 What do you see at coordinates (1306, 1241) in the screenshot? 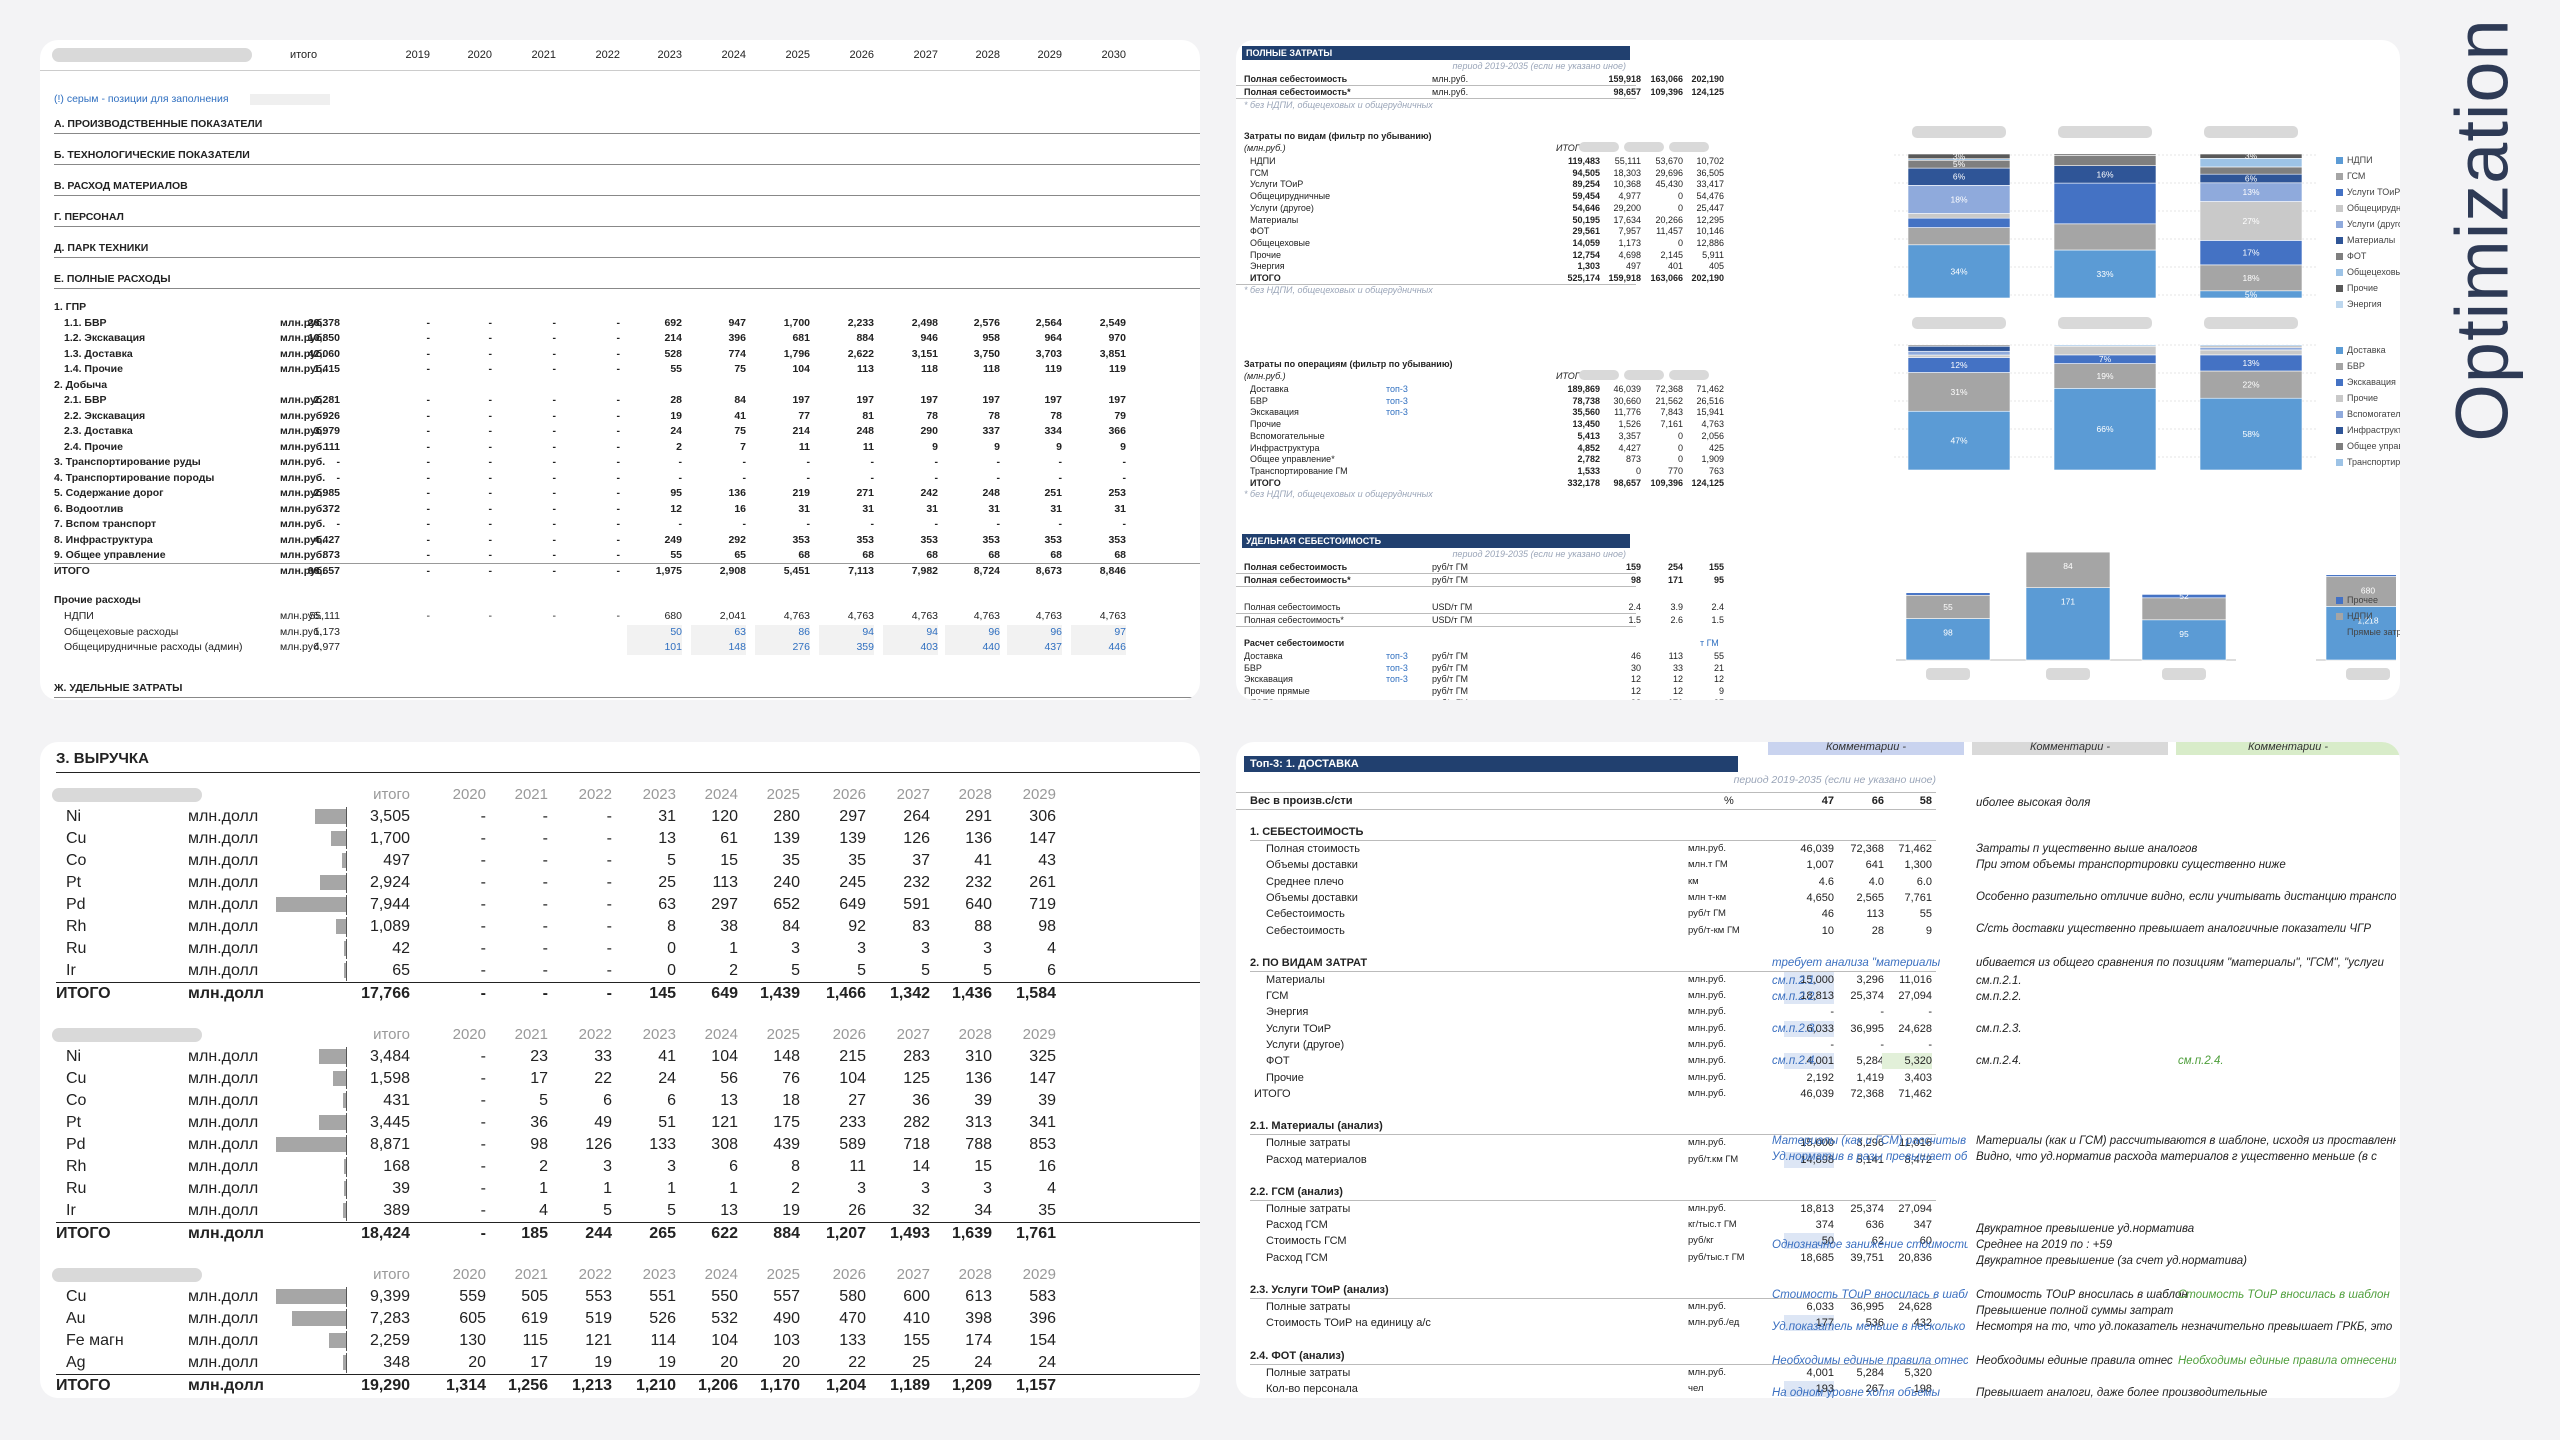
I see `row-label: Стоимость ГСМ` at bounding box center [1306, 1241].